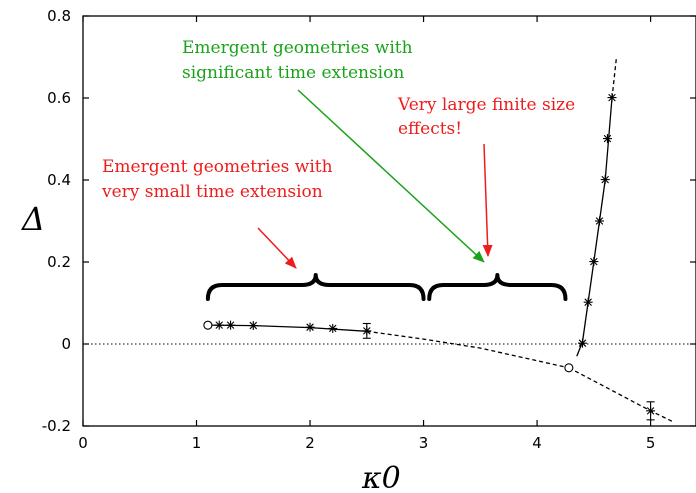 This screenshot has height=493, width=696. What do you see at coordinates (508, 371) in the screenshot?
I see `error-bars` at bounding box center [508, 371].